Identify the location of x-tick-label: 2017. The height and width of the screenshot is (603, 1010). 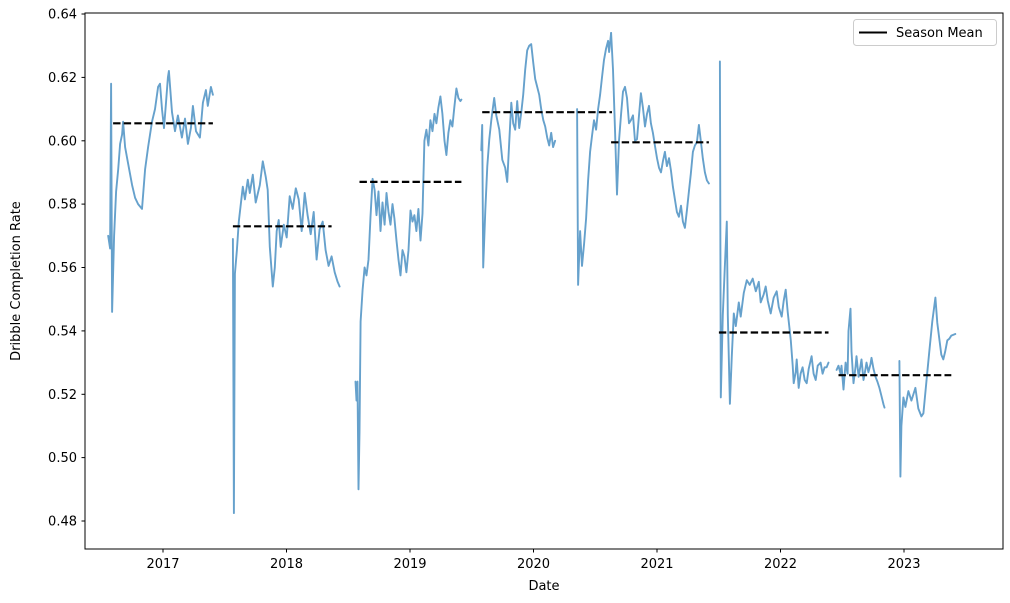
(162, 564).